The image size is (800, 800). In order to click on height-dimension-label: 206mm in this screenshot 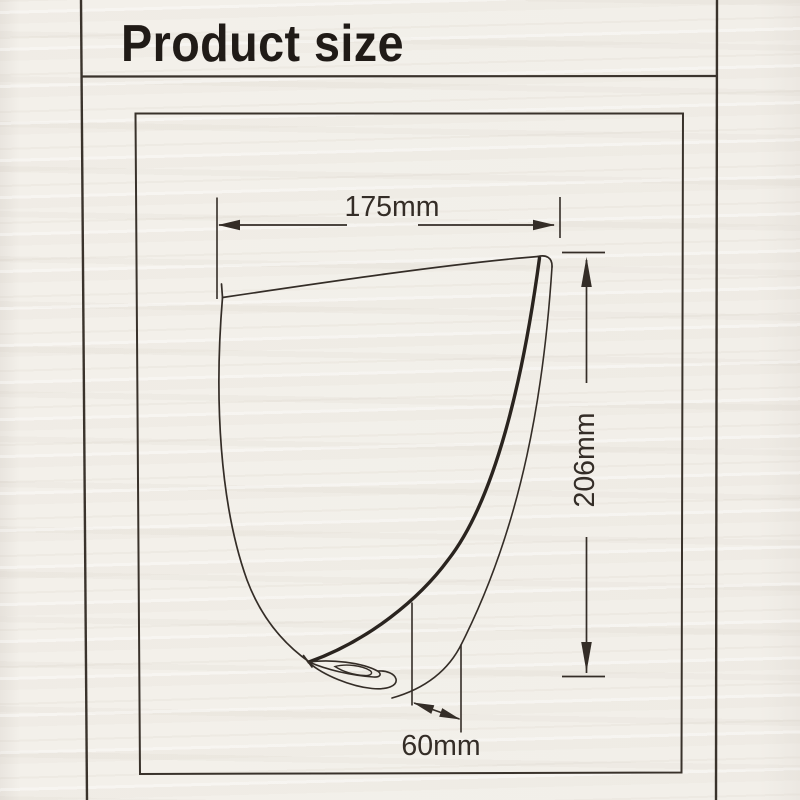, I will do `click(585, 459)`.